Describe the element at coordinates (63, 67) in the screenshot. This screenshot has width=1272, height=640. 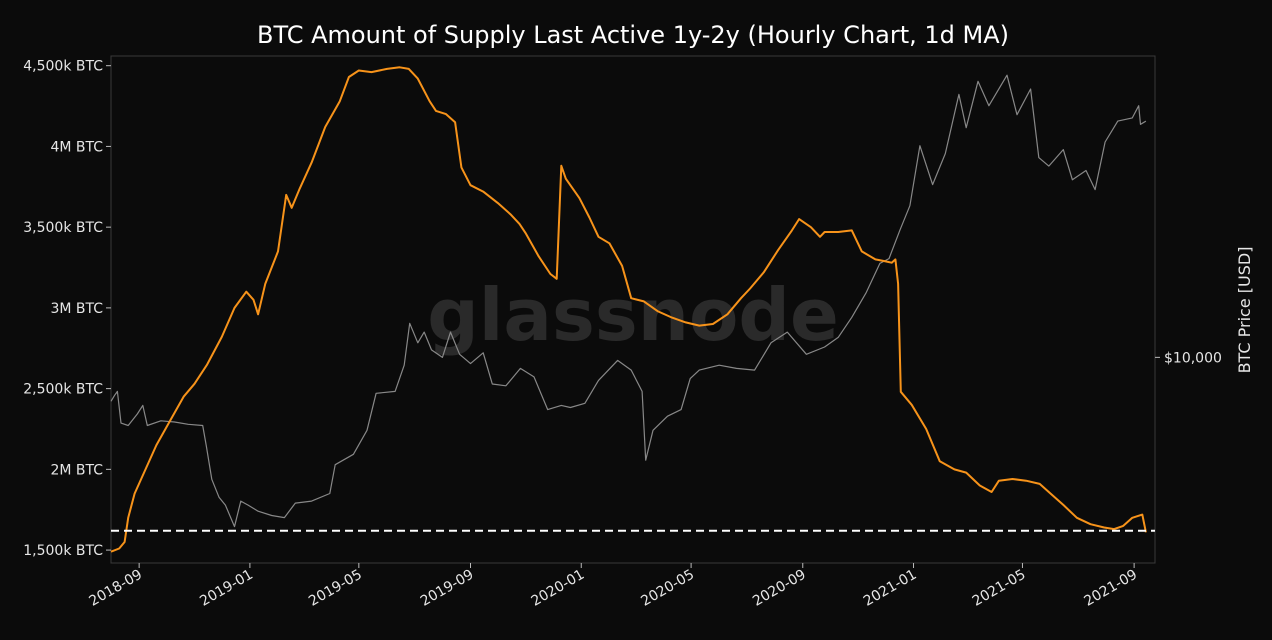
I see `y-left-tick-label: 4,500k BTC` at that location.